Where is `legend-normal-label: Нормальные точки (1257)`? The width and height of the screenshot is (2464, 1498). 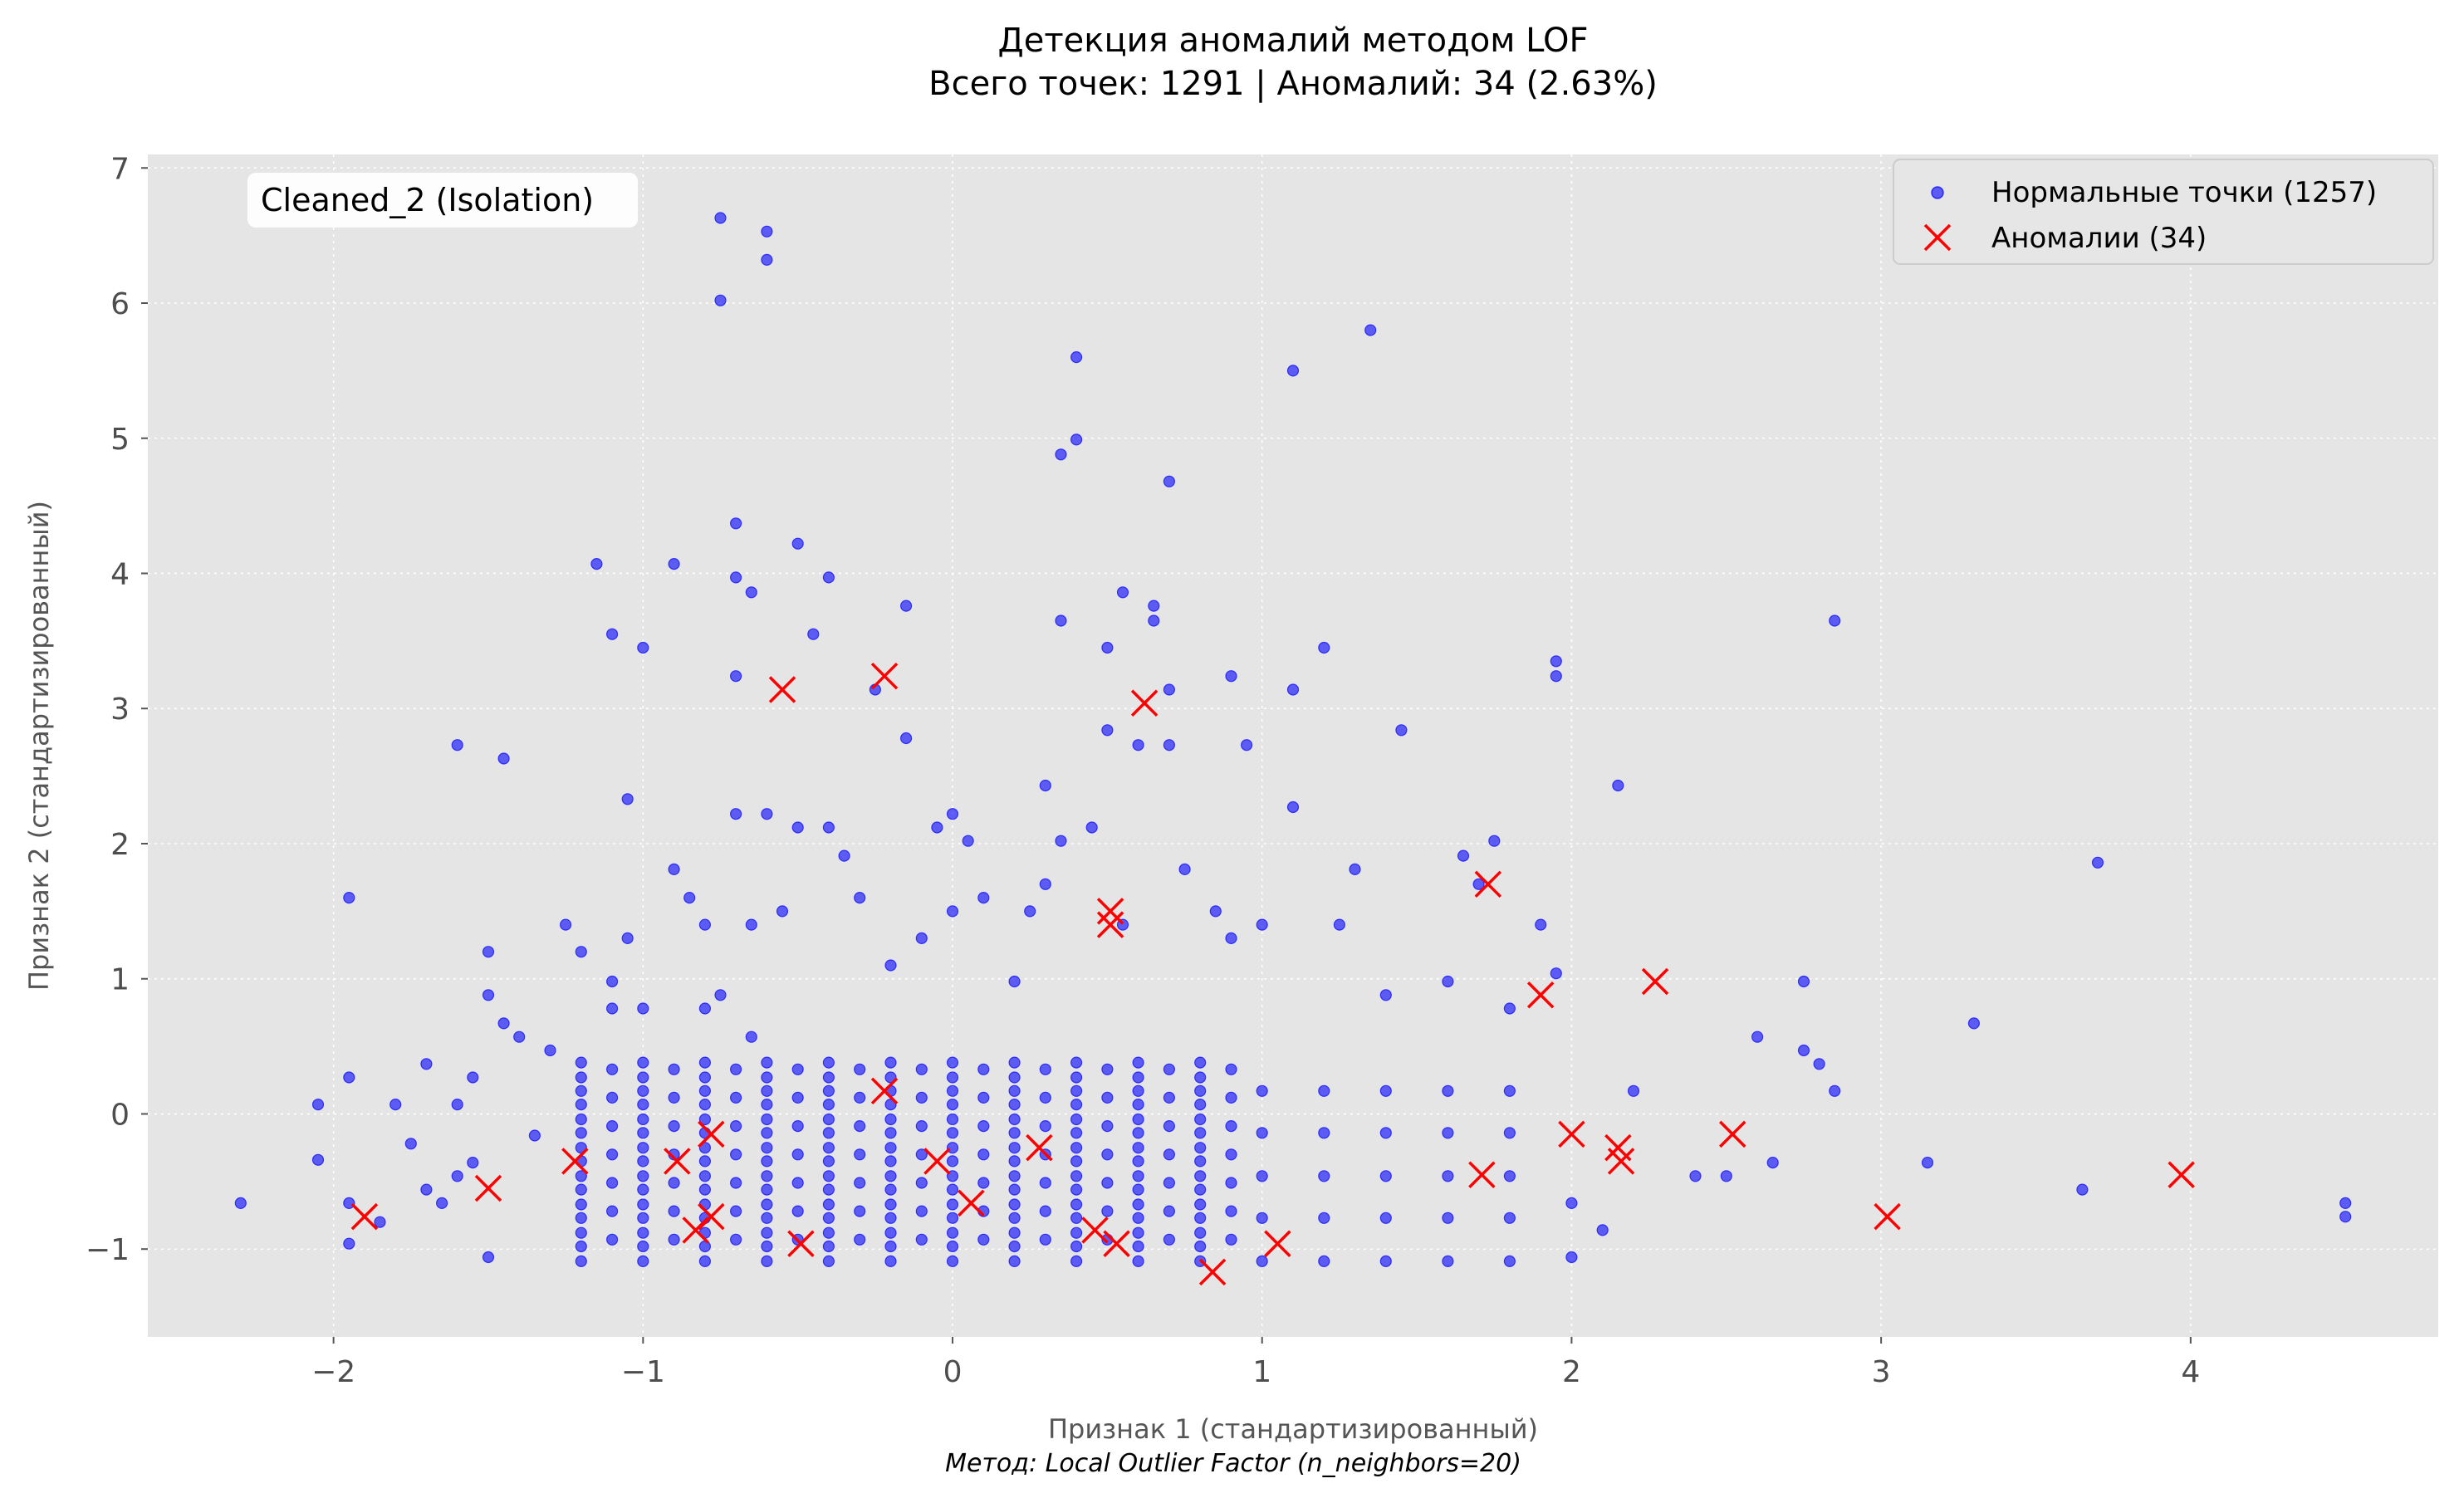 legend-normal-label: Нормальные точки (1257) is located at coordinates (2184, 192).